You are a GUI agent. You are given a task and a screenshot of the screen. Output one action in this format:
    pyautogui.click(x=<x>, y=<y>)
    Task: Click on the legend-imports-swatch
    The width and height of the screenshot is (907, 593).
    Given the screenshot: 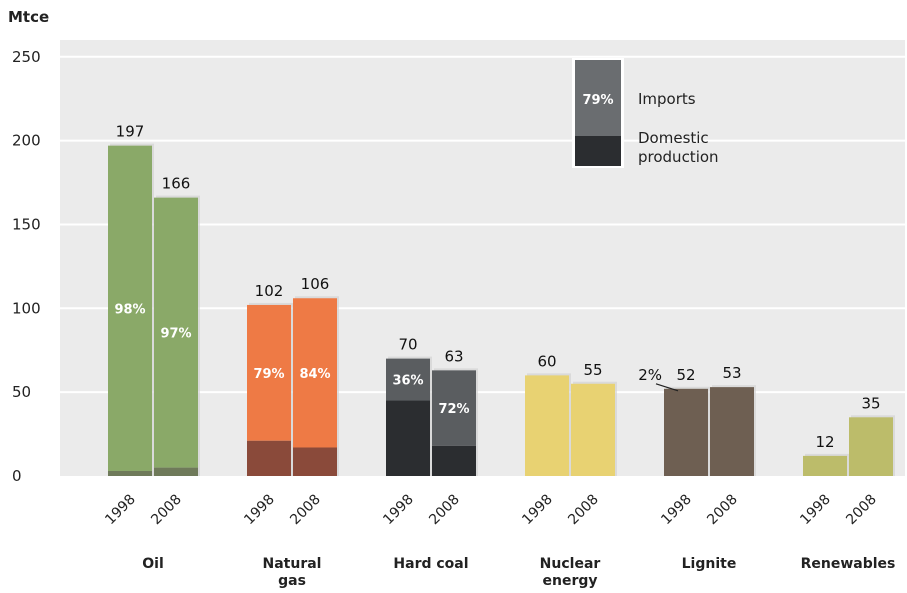 What is the action you would take?
    pyautogui.click(x=598, y=98)
    